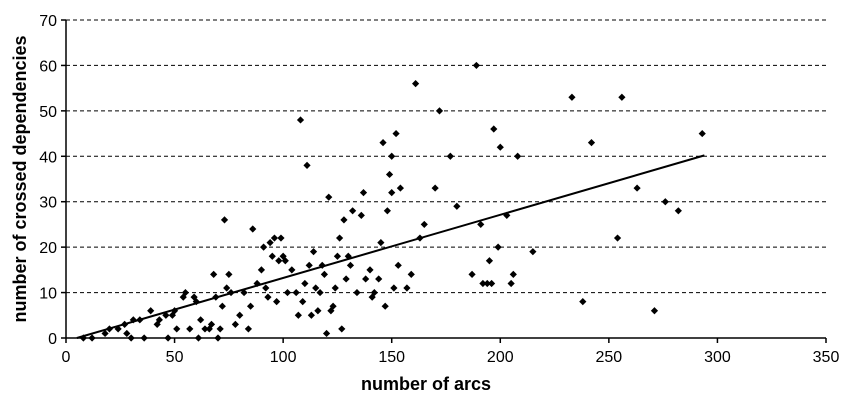 The width and height of the screenshot is (846, 397). I want to click on y-tick-label-20: 20, so click(48, 248).